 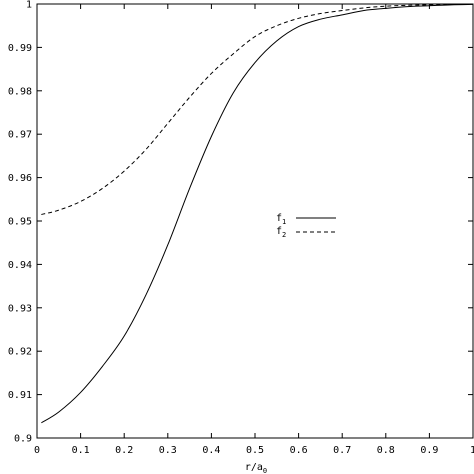 I want to click on x-tick-label: 0.8, so click(x=386, y=450).